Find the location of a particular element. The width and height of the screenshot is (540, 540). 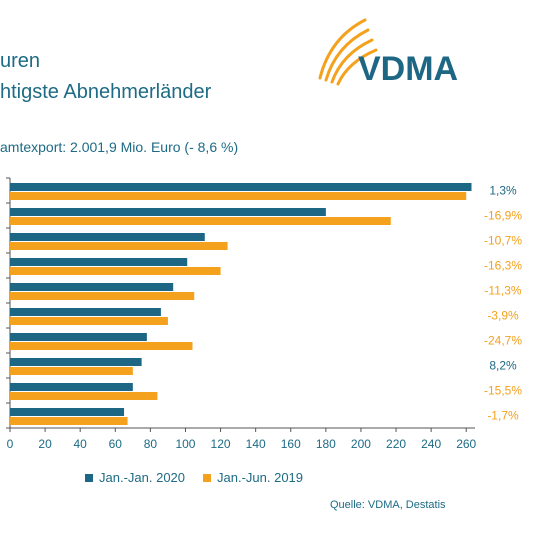

legend-label-2019: Jan.-Jun. 2019 is located at coordinates (260, 477).